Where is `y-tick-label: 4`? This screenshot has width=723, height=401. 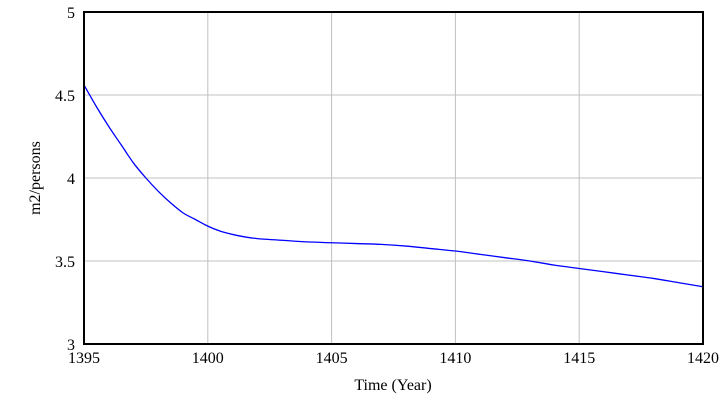
y-tick-label: 4 is located at coordinates (71, 179).